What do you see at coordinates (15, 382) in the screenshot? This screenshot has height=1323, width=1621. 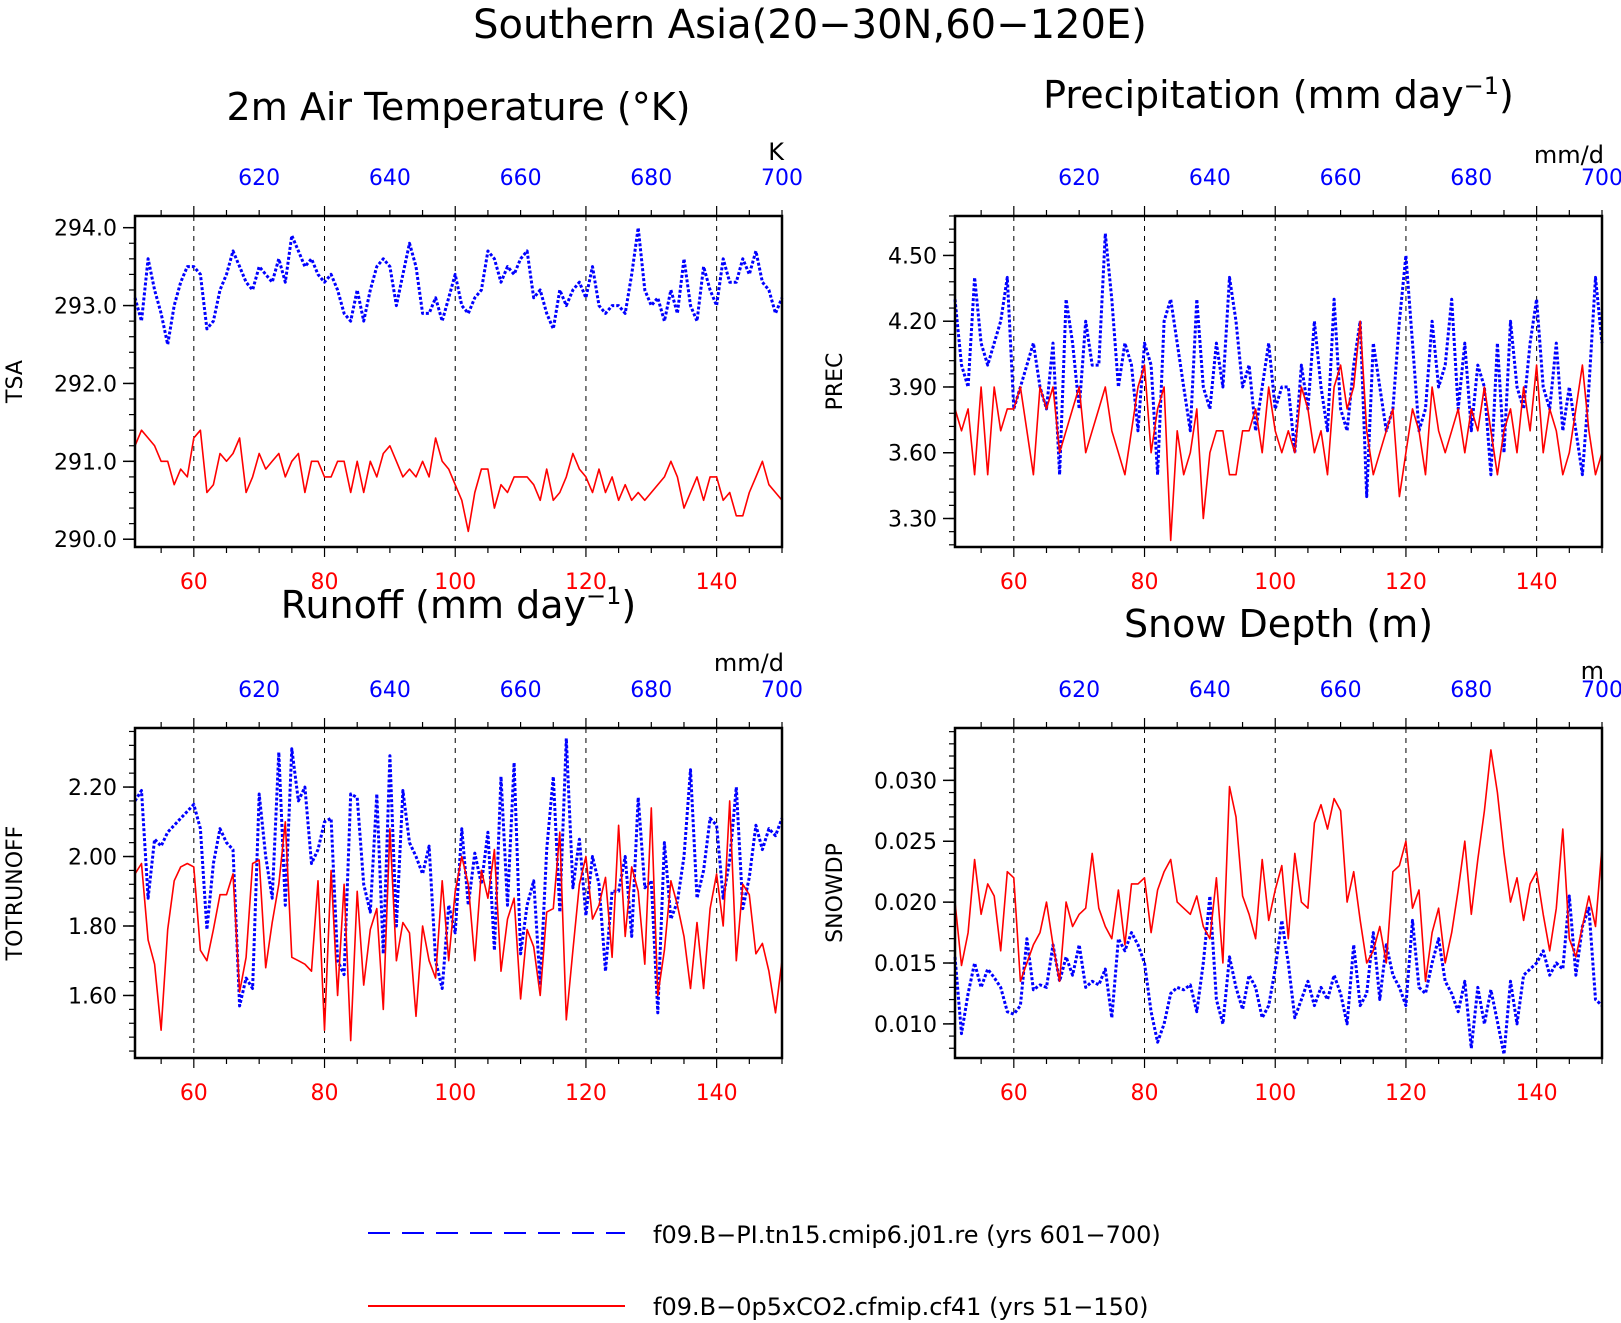 I see `y-axis-label: TSA` at bounding box center [15, 382].